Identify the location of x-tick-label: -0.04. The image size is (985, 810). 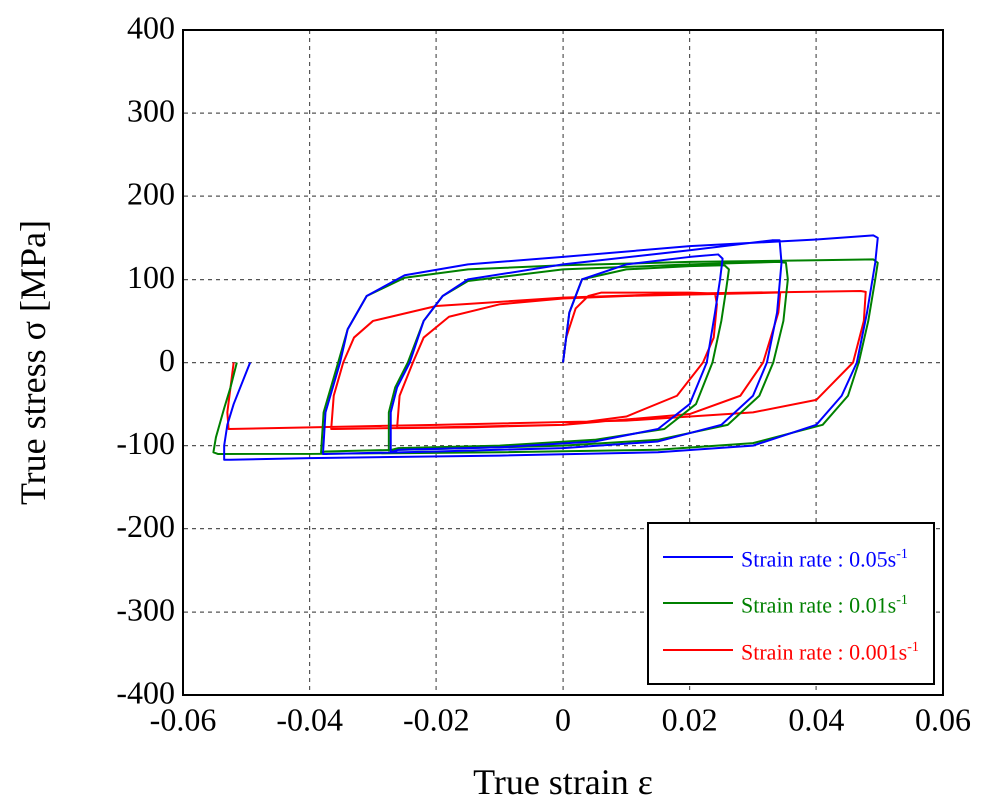
(309, 720).